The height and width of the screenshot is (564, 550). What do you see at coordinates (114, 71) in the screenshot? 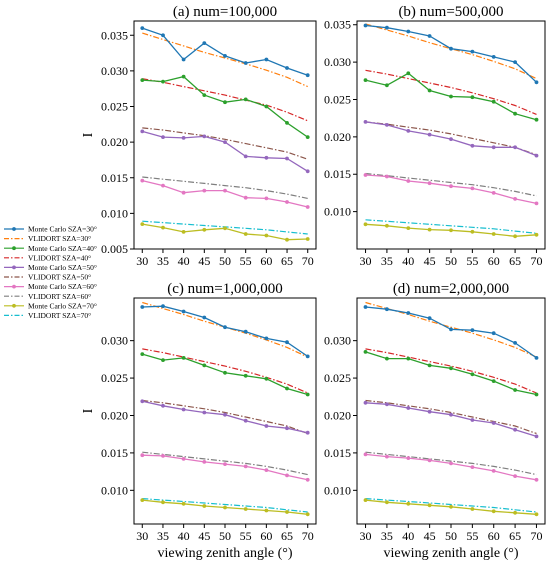
I see `y-tick-label: 0.030` at bounding box center [114, 71].